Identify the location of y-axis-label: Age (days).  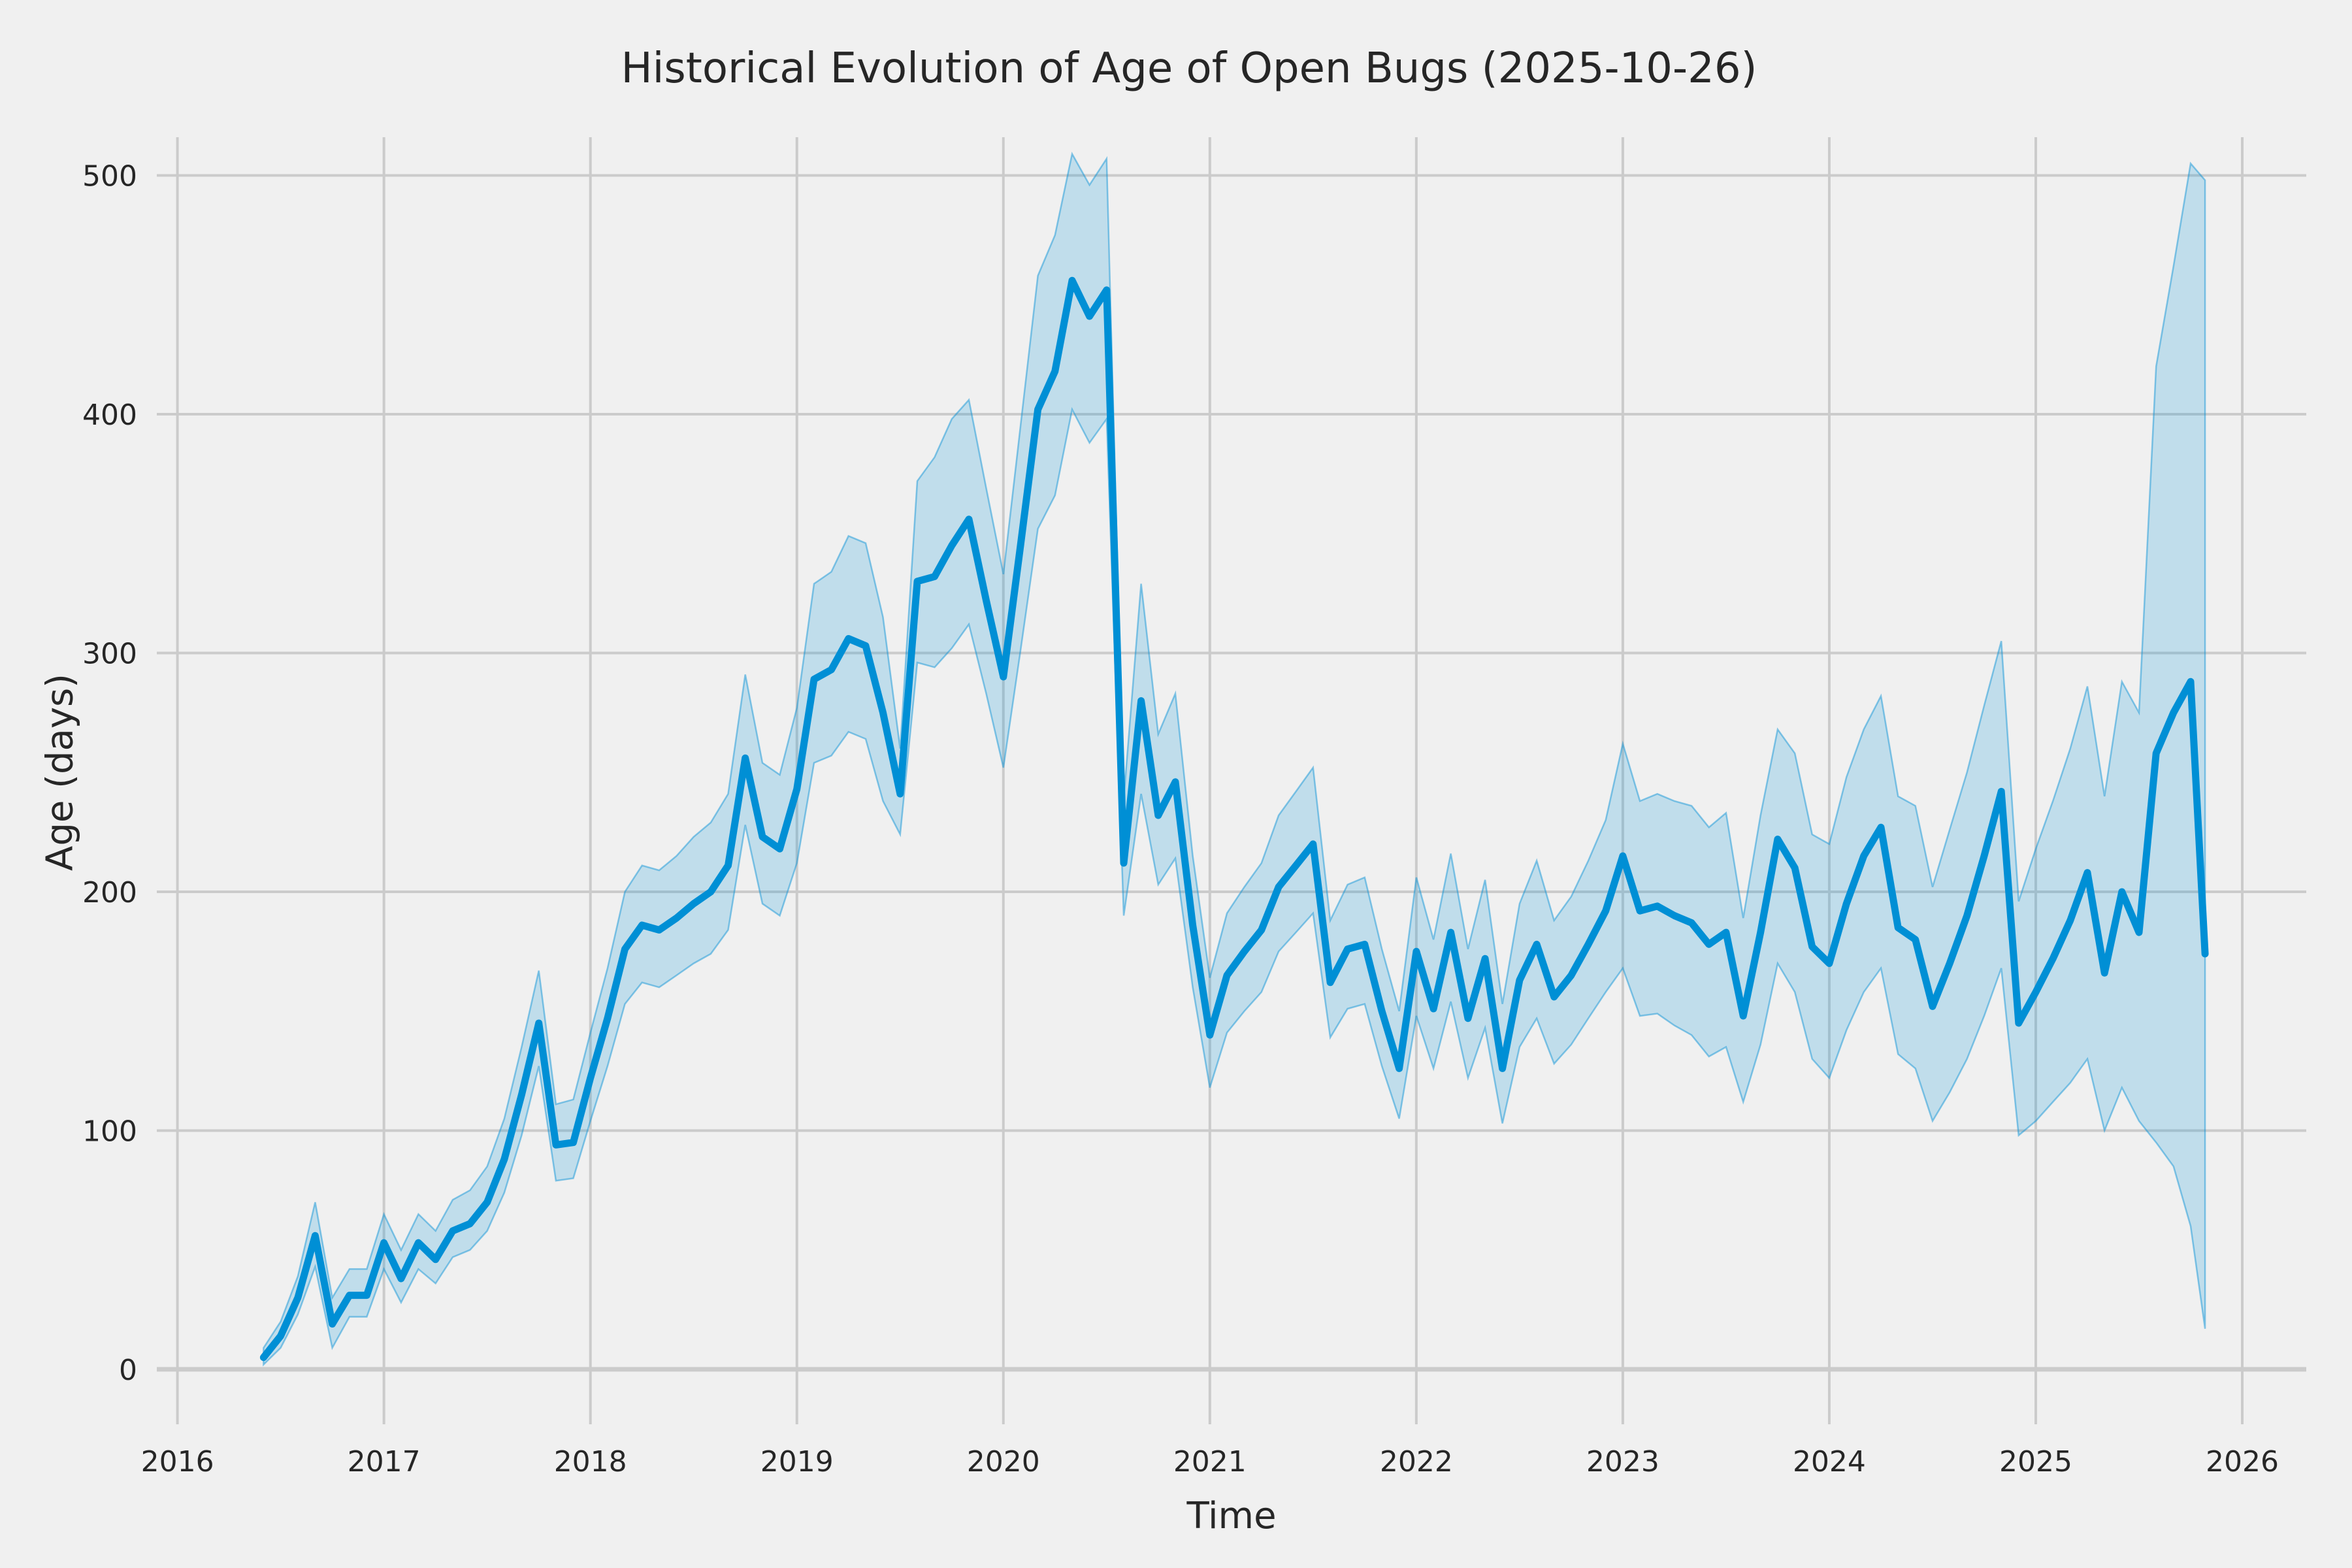
(60, 772).